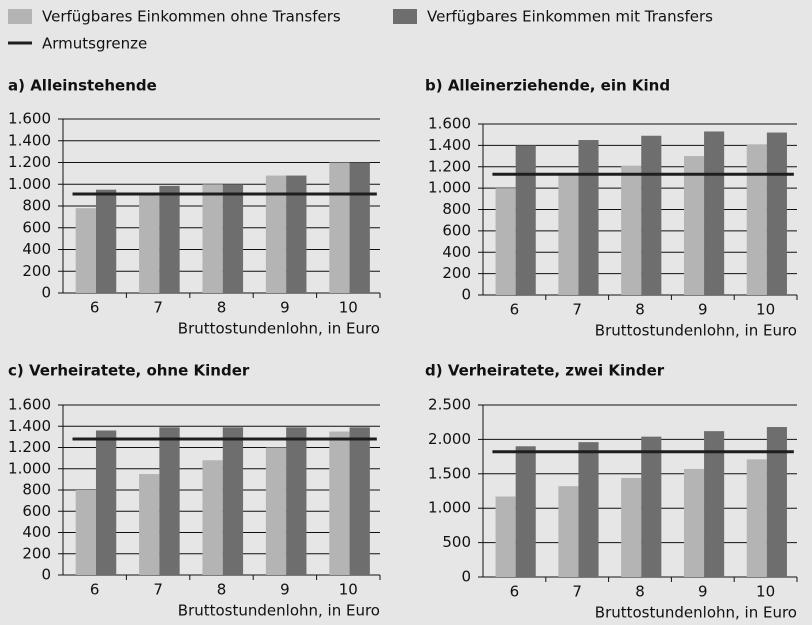  I want to click on y-tick-label: 1.500, so click(449, 473).